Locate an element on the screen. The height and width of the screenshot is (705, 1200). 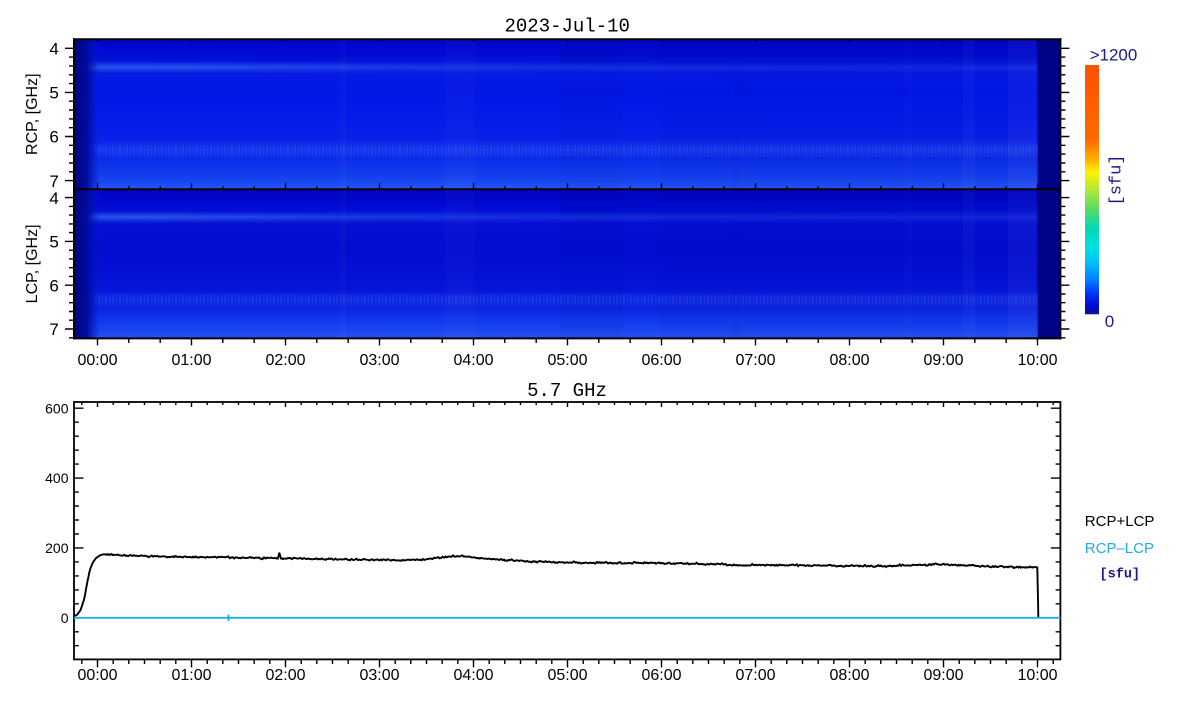
svg-text: RCP+LCP is located at coordinates (1120, 521).